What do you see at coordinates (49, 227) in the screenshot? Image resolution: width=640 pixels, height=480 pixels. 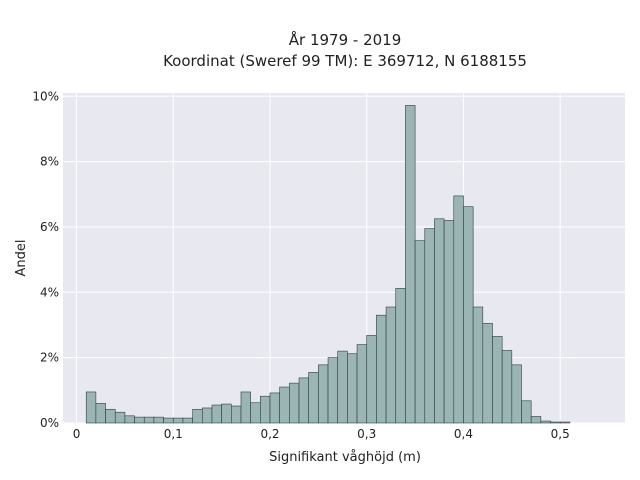 I see `y-tick-label: 6%` at bounding box center [49, 227].